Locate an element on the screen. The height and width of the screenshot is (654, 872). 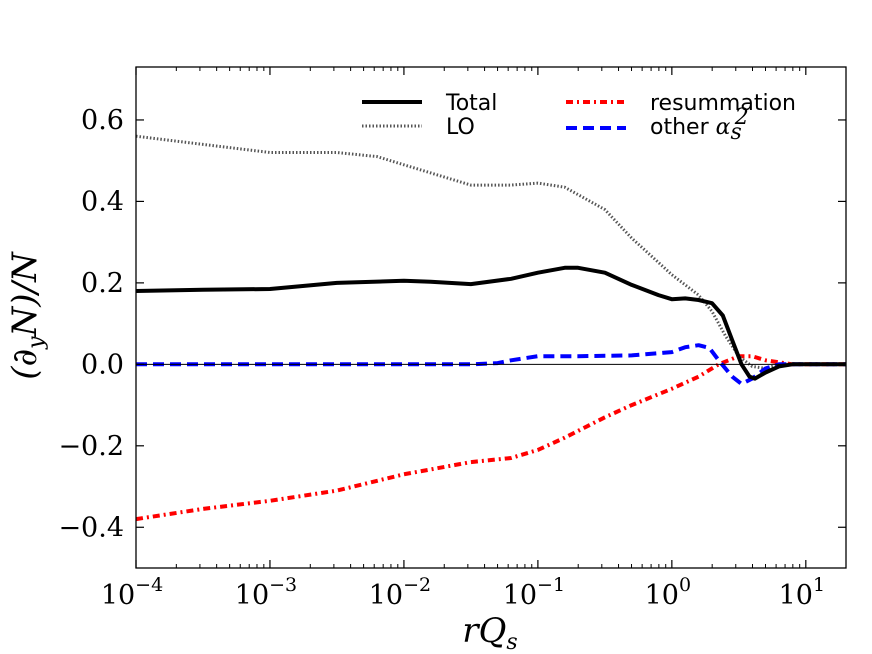
x-tick-exponent: 1 is located at coordinates (819, 585).